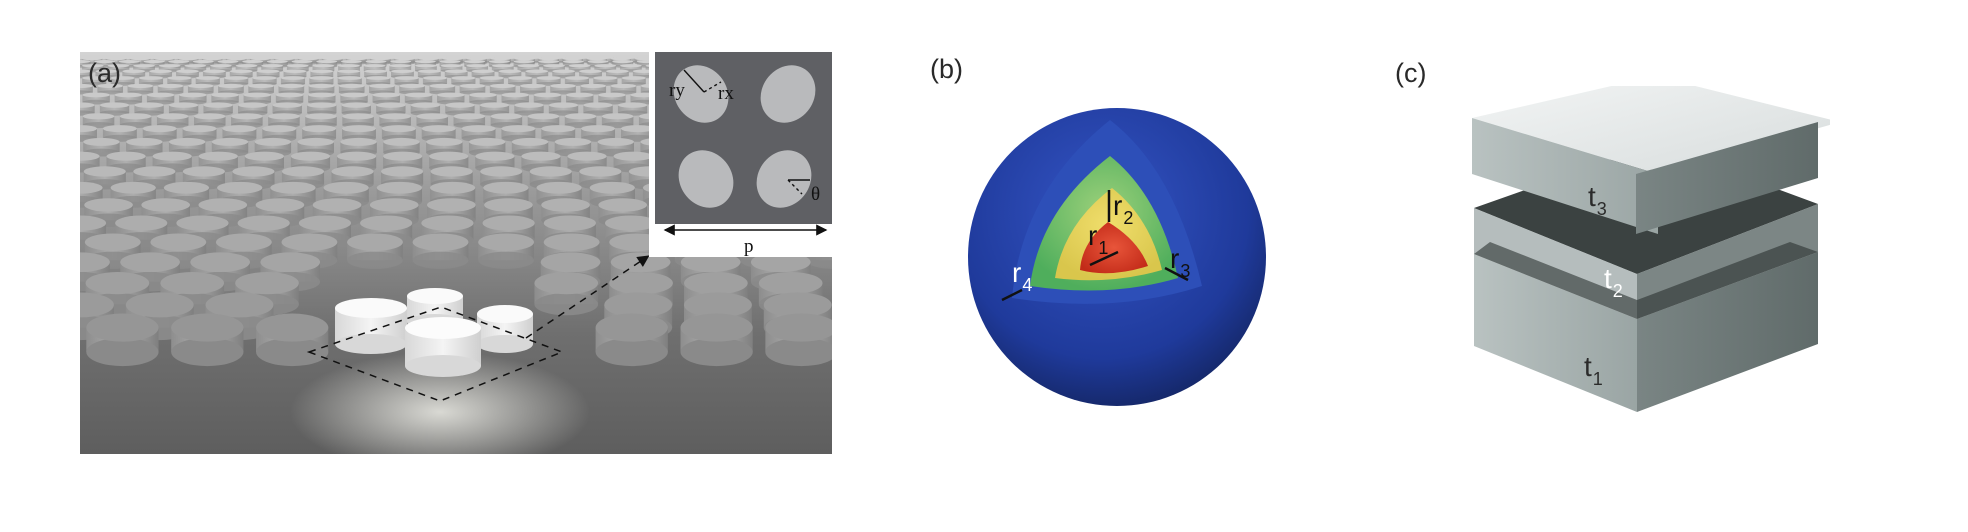 This screenshot has width=1968, height=532. Describe the element at coordinates (1104, 258) in the screenshot. I see `r1-line` at that location.